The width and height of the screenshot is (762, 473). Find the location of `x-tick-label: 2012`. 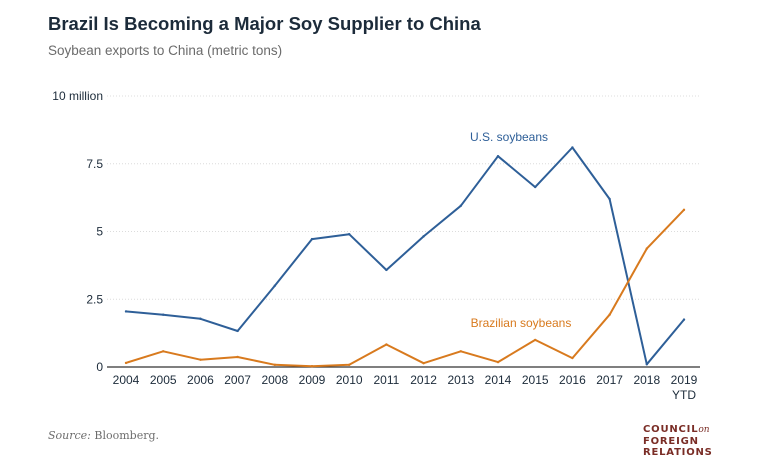

x-tick-label: 2012 is located at coordinates (423, 380).